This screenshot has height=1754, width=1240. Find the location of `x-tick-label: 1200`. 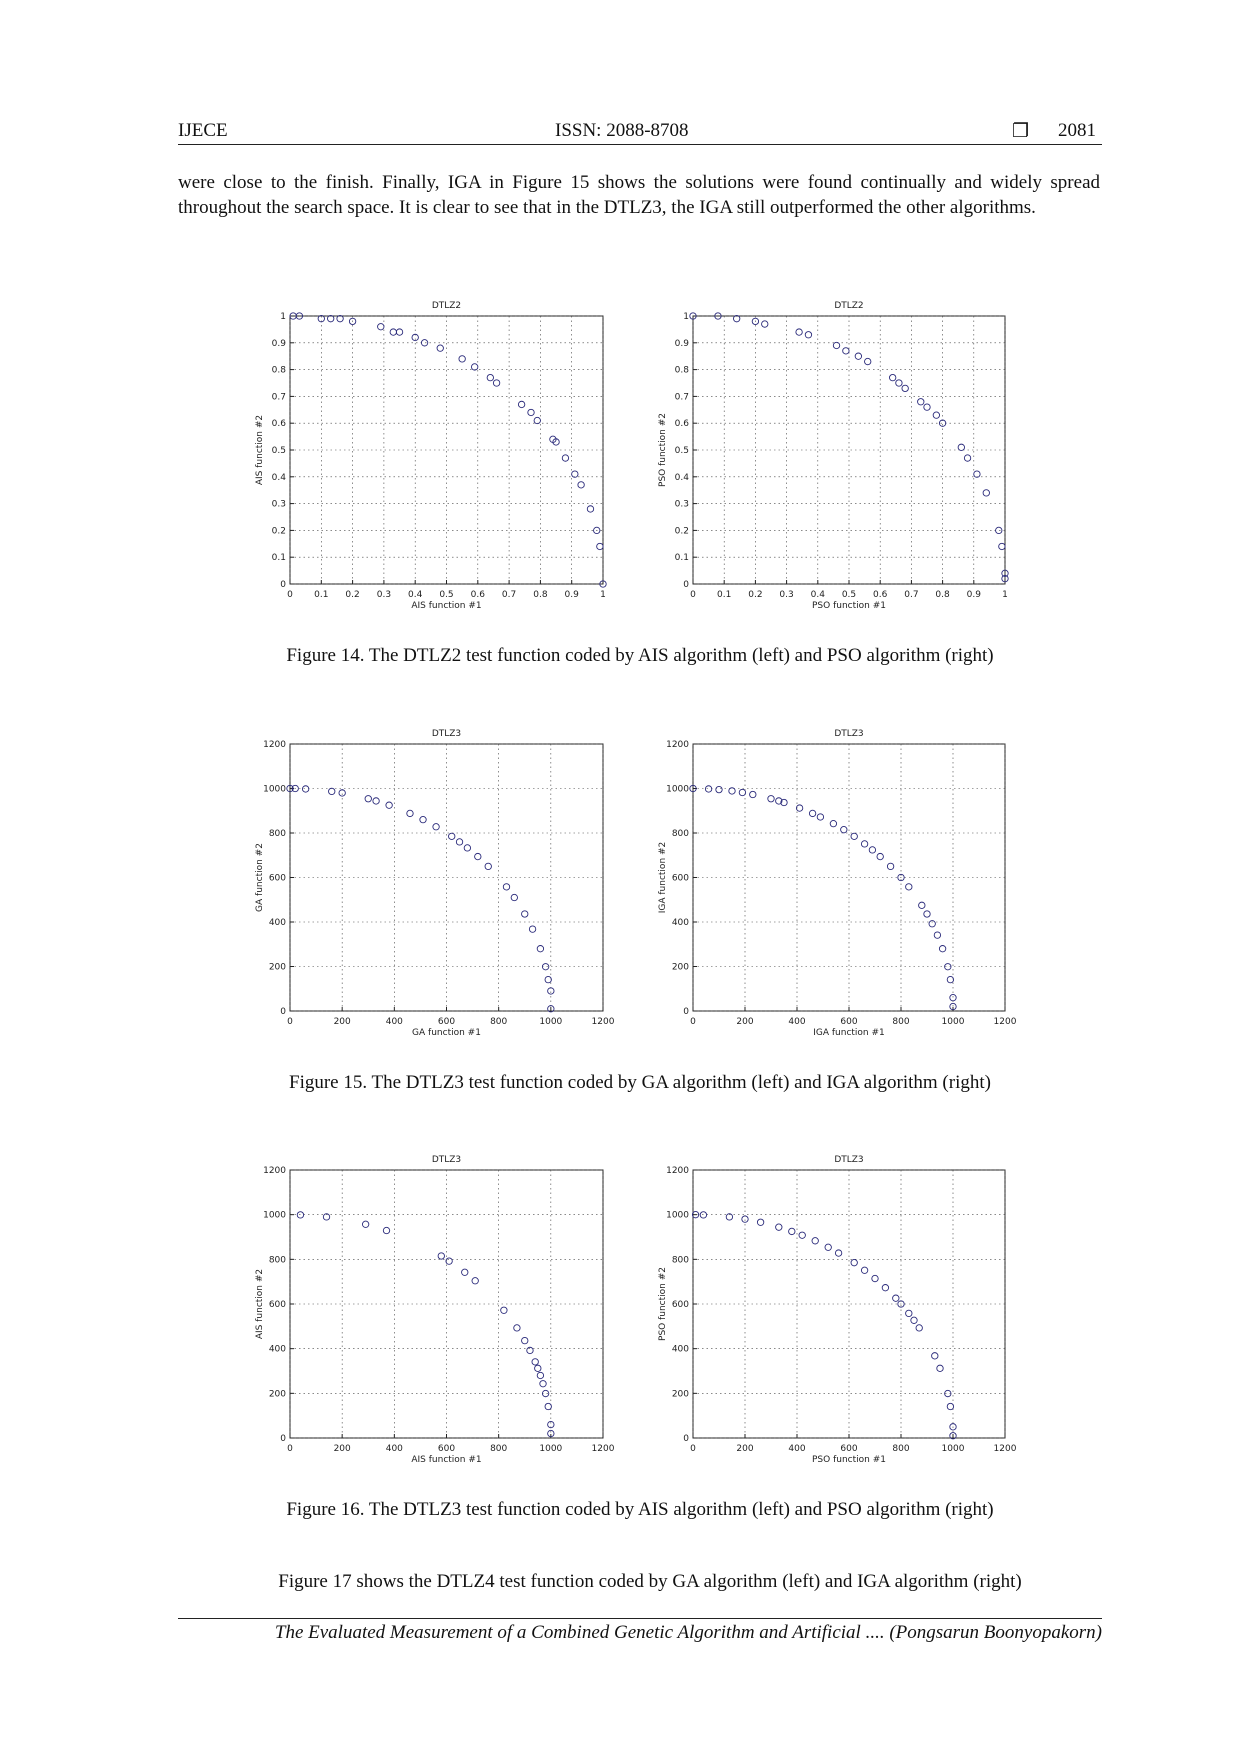

x-tick-label: 1200 is located at coordinates (603, 1022).